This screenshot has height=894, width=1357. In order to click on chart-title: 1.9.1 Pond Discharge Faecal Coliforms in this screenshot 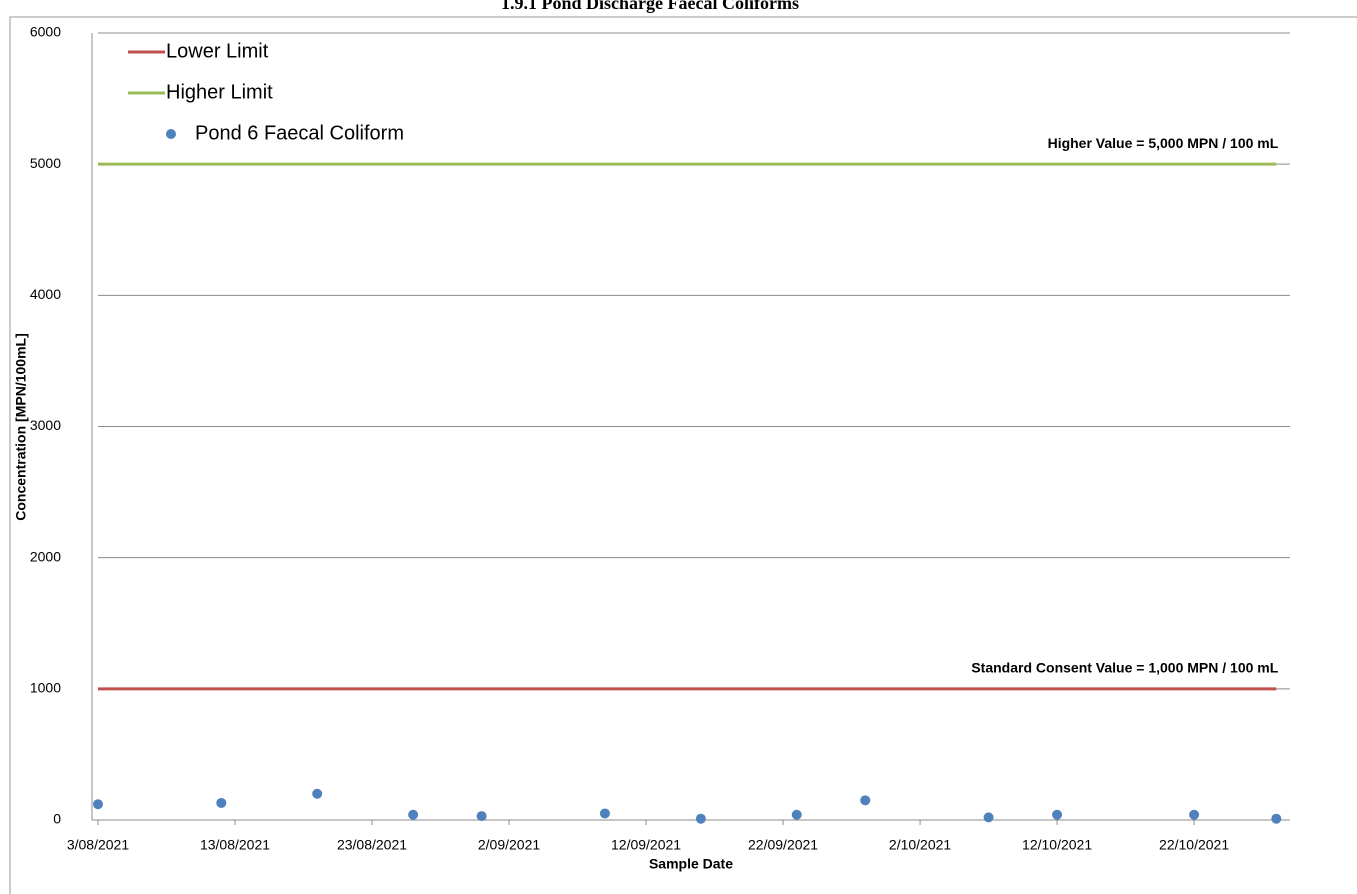, I will do `click(650, 6)`.